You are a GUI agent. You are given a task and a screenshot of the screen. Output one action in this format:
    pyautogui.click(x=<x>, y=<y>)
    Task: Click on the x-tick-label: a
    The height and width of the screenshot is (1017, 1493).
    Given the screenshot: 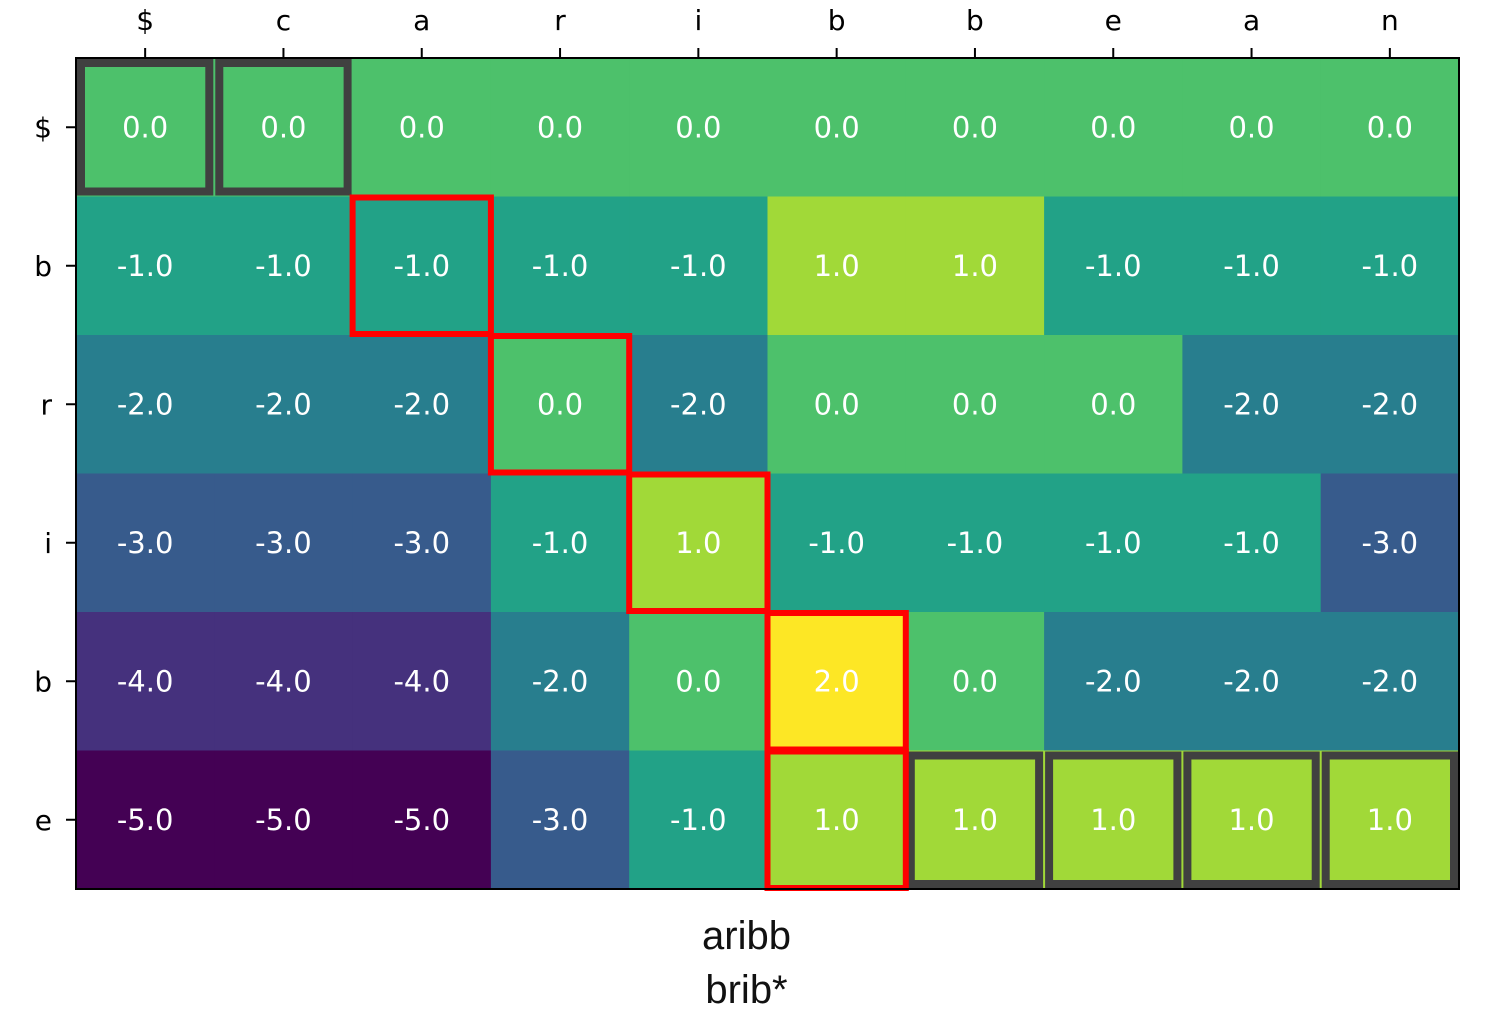 What is the action you would take?
    pyautogui.click(x=421, y=20)
    